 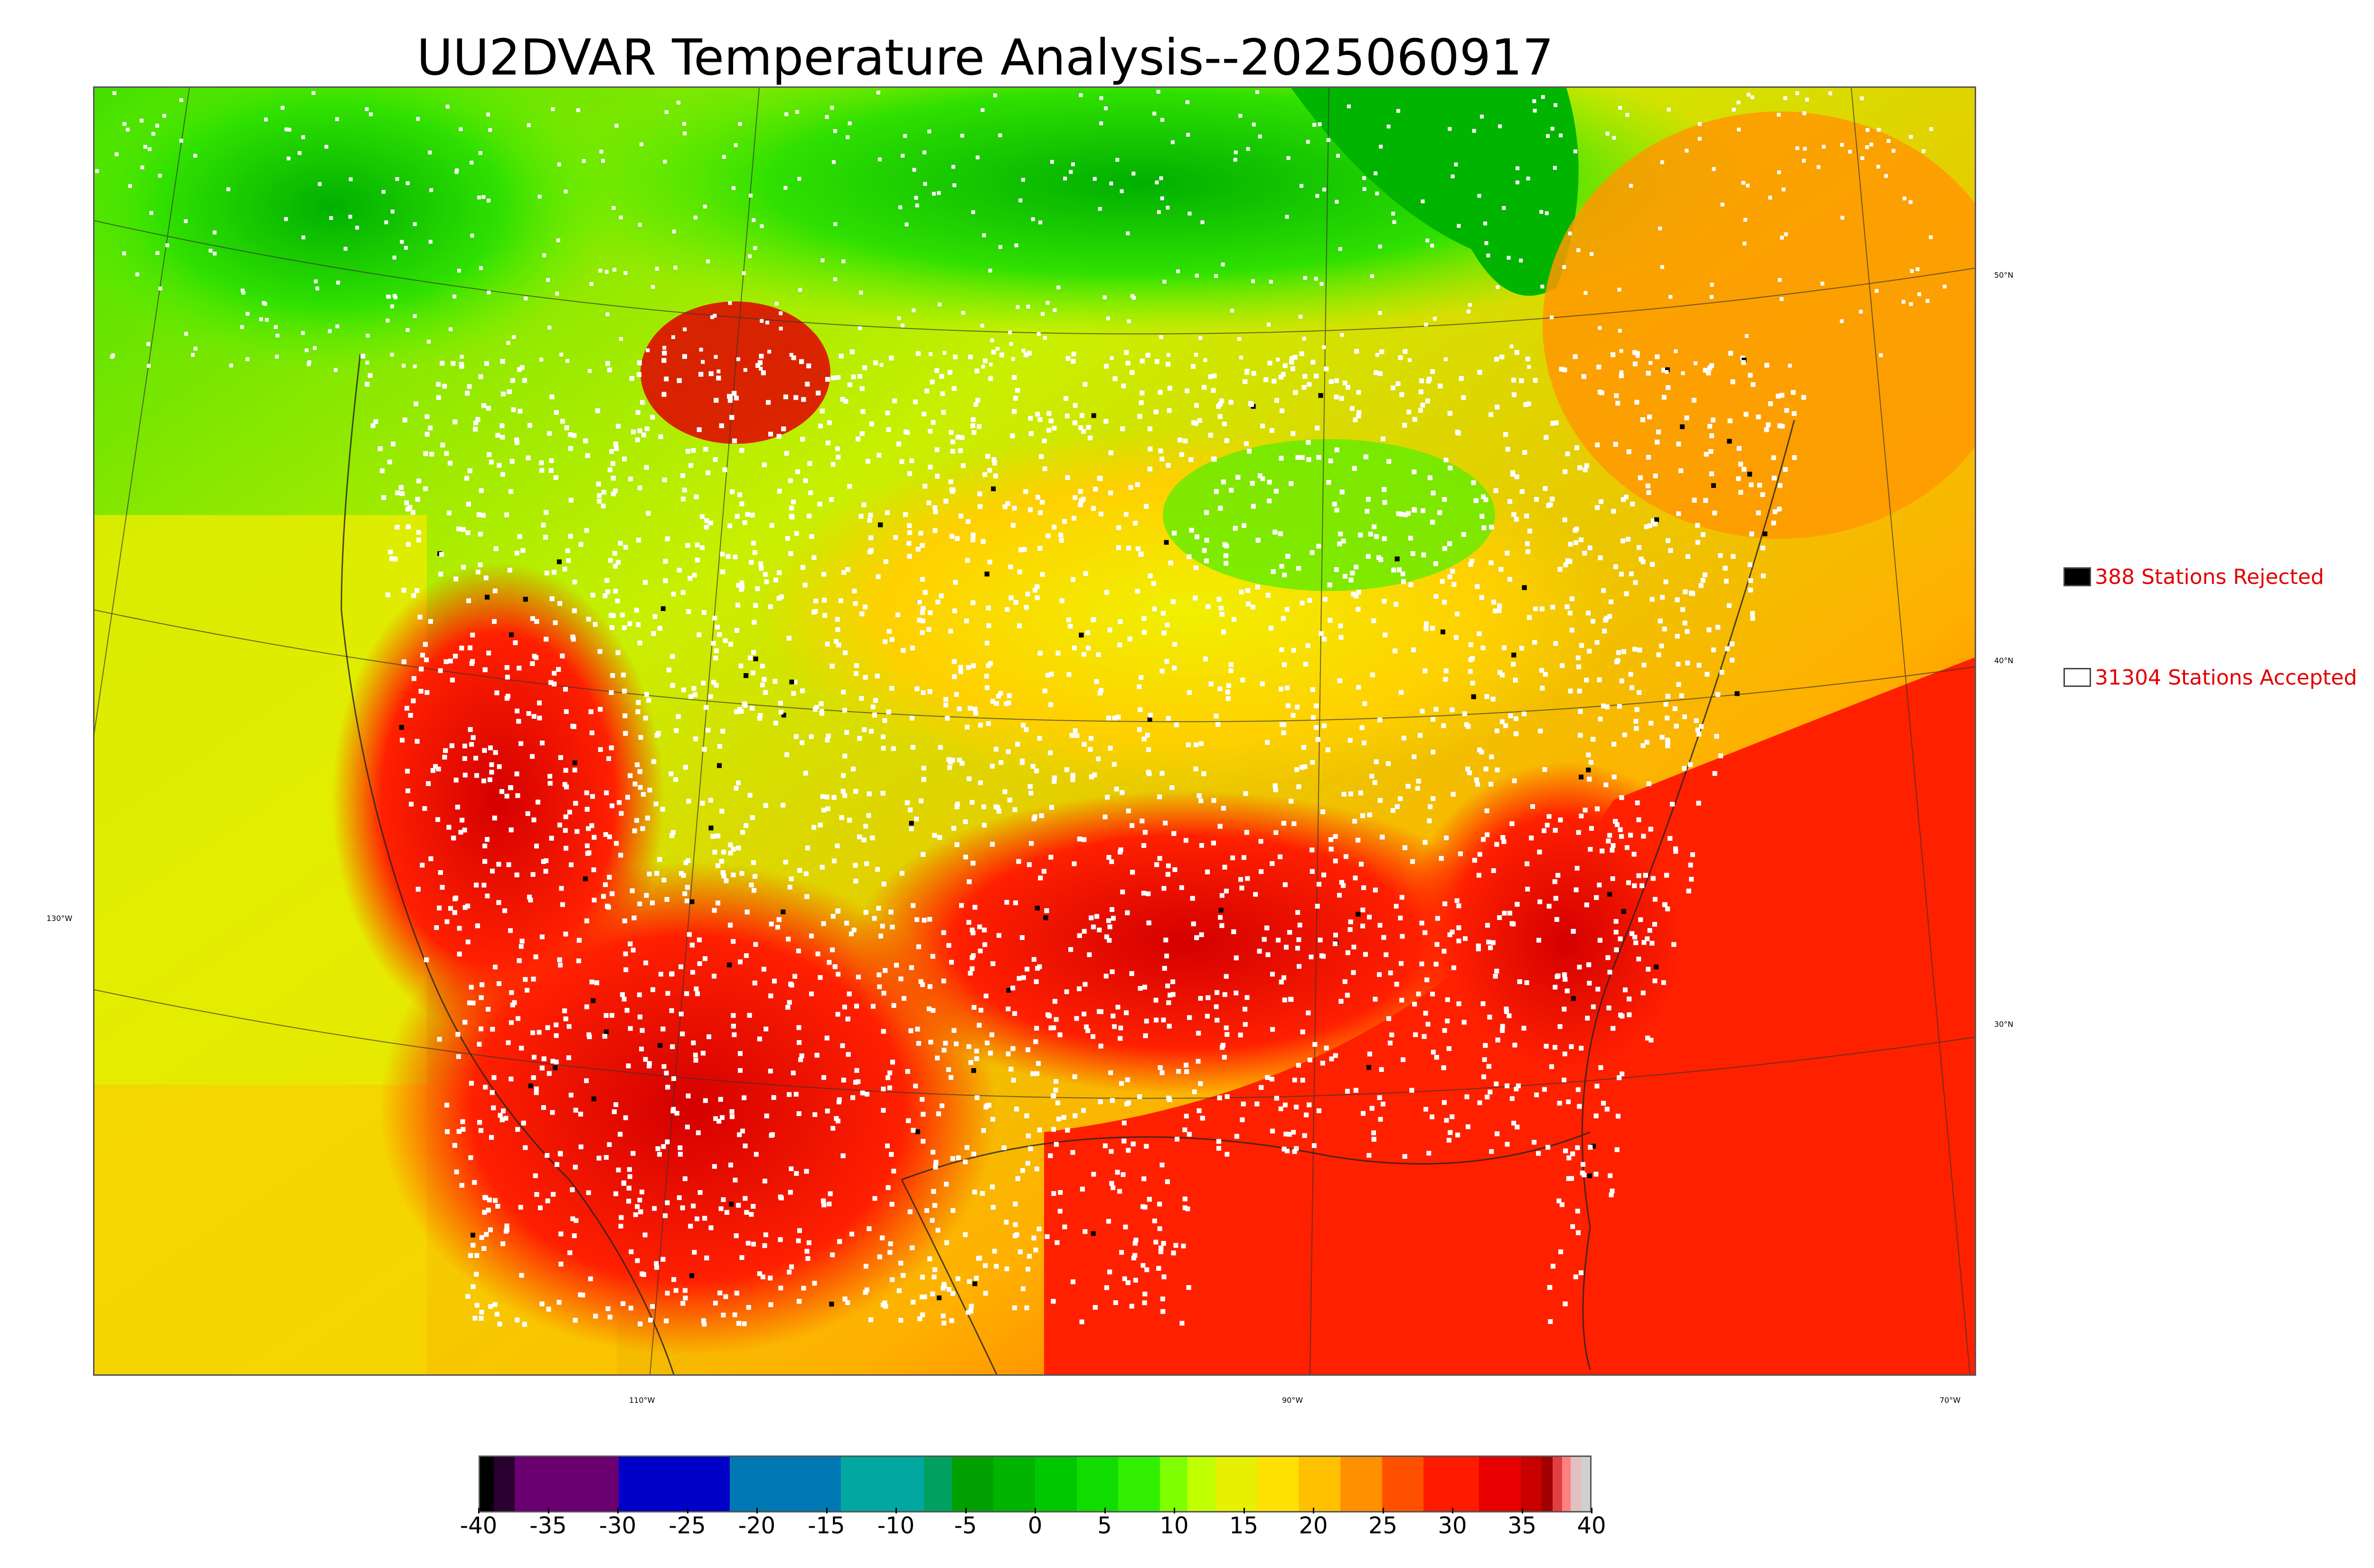 What do you see at coordinates (896, 1525) in the screenshot?
I see `colorbar-tick-label: -10` at bounding box center [896, 1525].